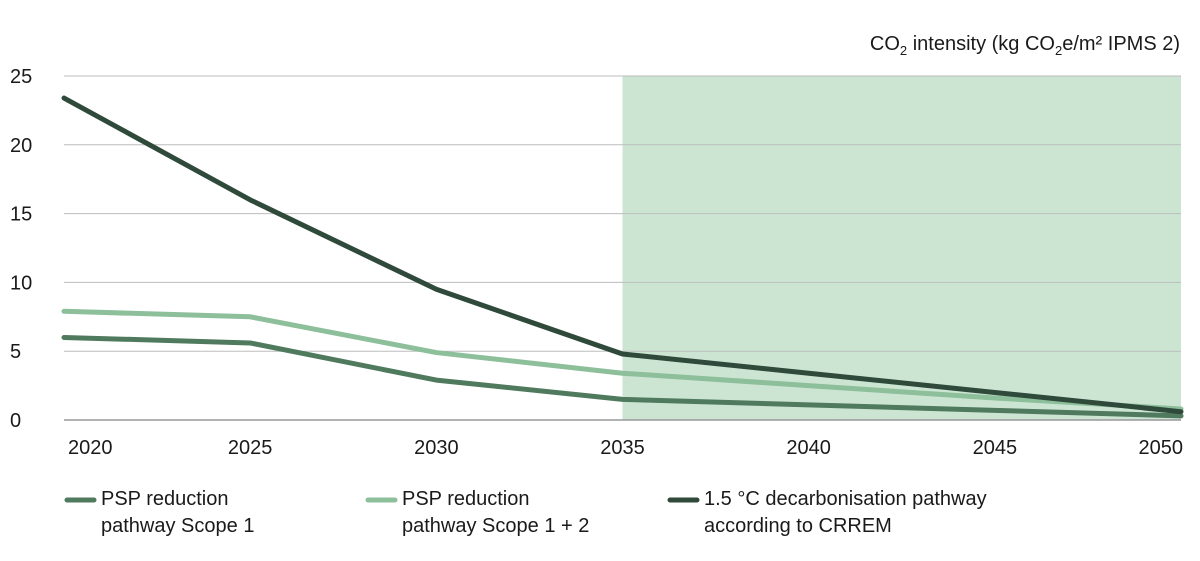  Describe the element at coordinates (90, 448) in the screenshot. I see `x-tick-label: 2020` at that location.